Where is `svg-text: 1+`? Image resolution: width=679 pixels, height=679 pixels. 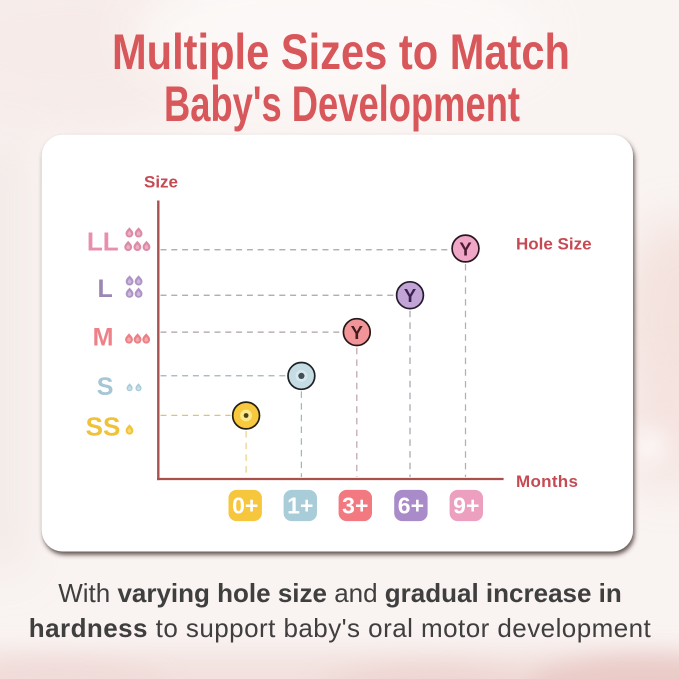 svg-text: 1+ is located at coordinates (300, 506).